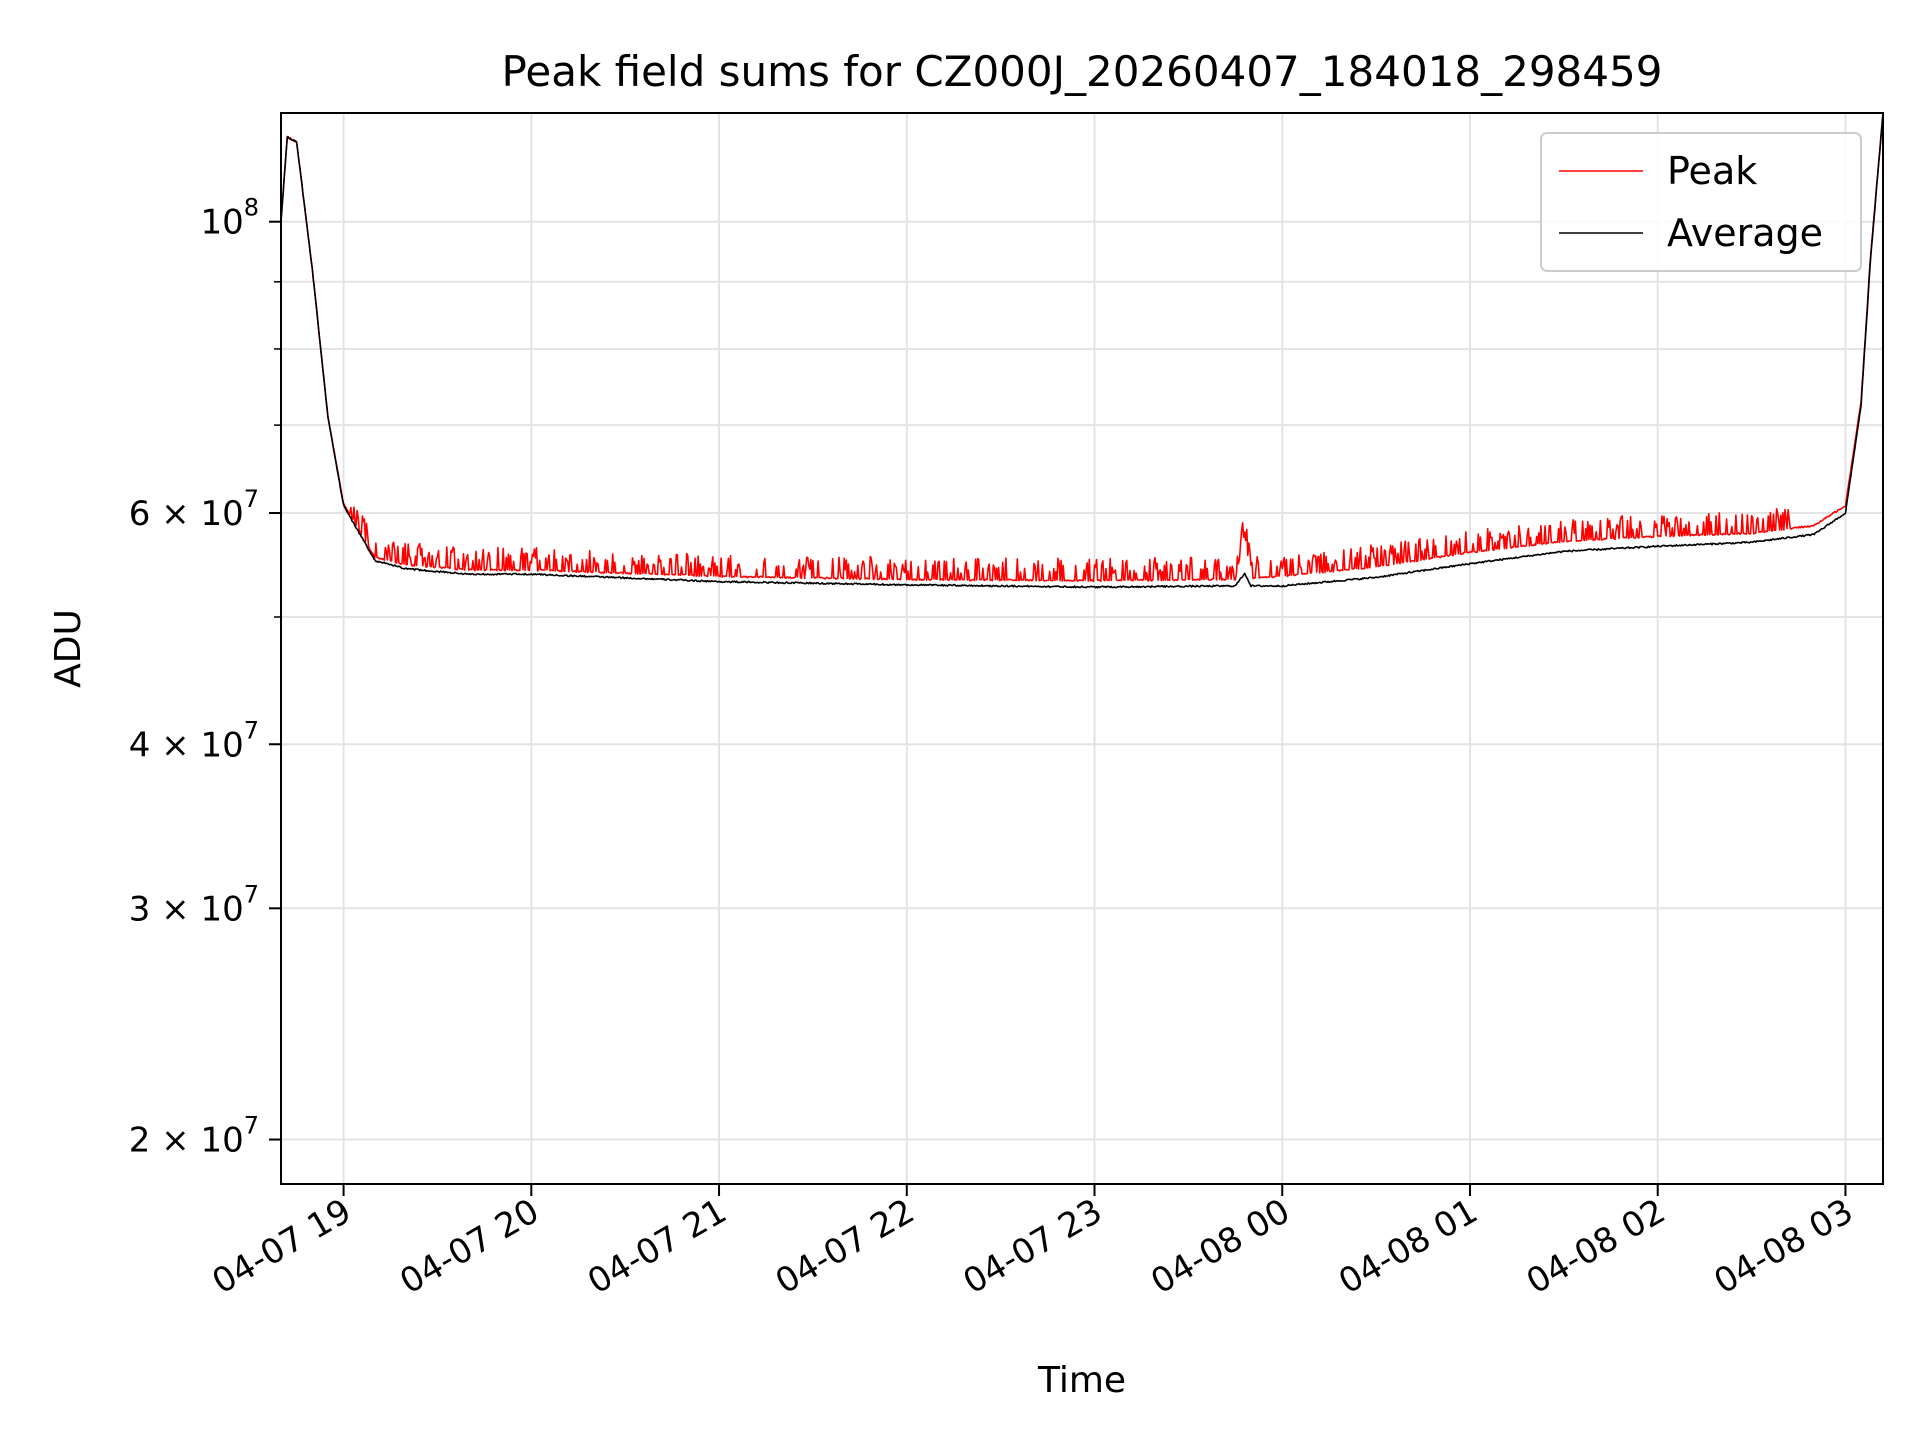 The height and width of the screenshot is (1440, 1920). I want to click on y-tick-label: 108, so click(229, 218).